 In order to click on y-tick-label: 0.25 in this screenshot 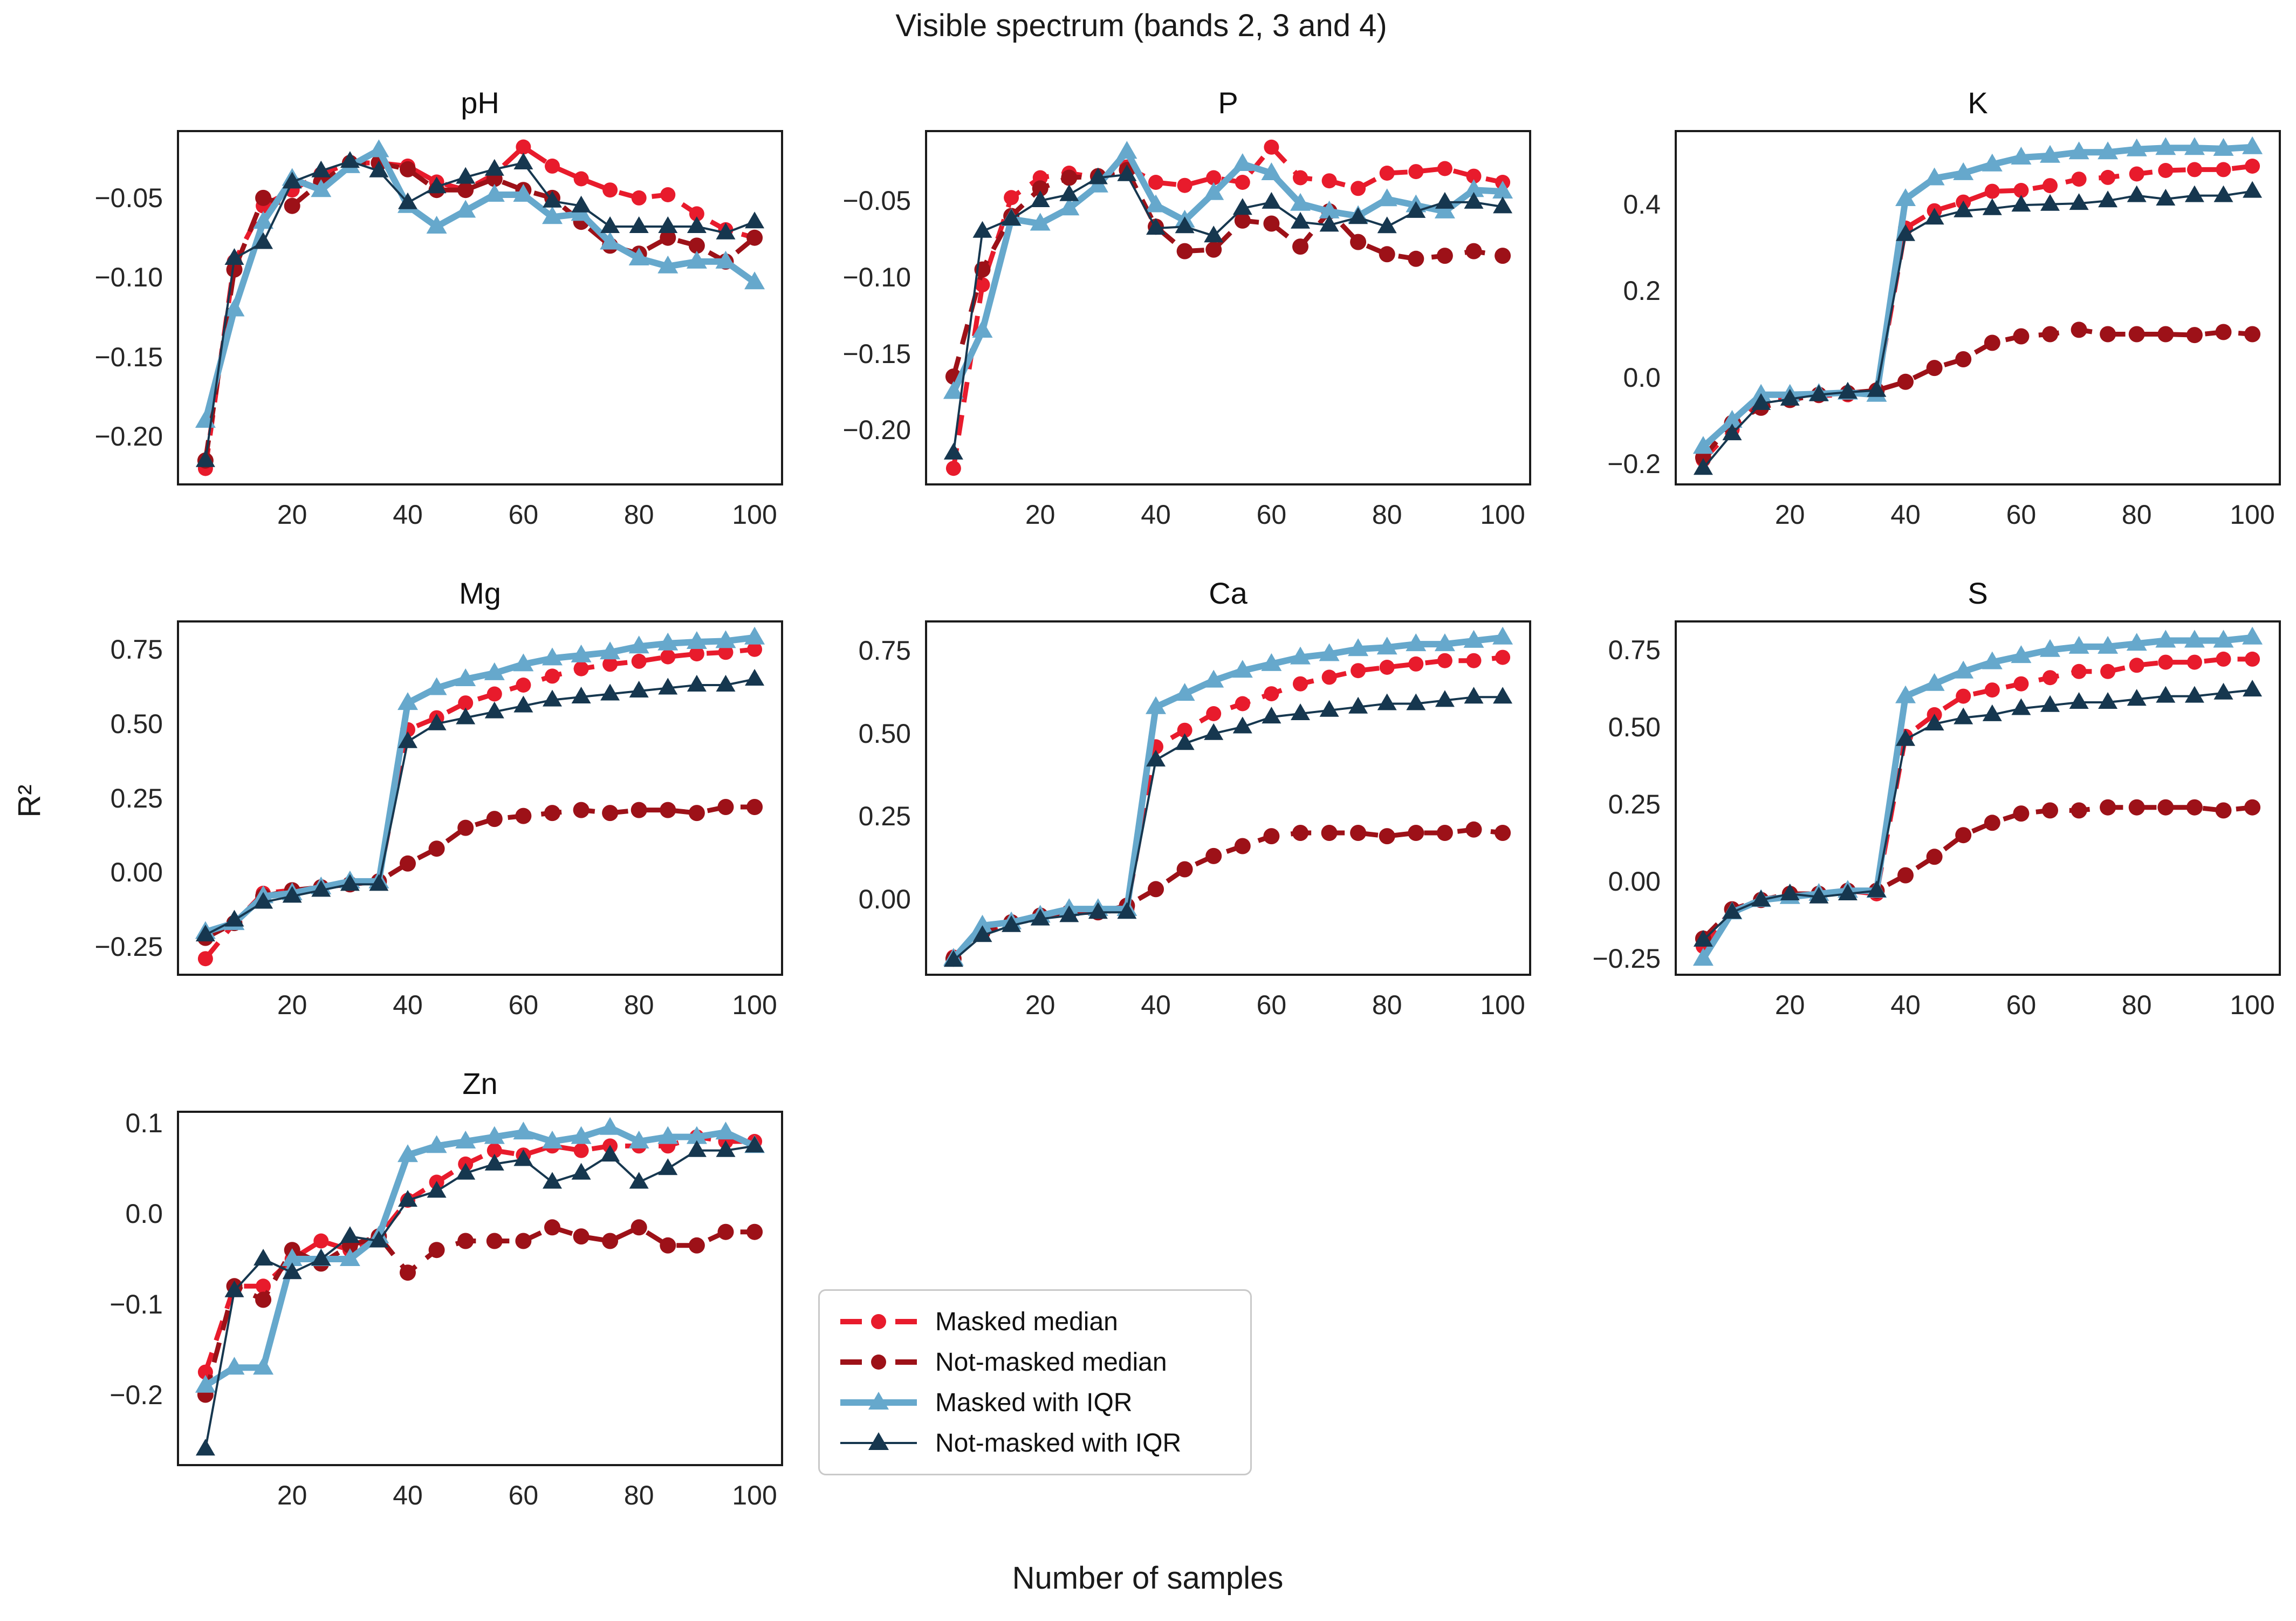, I will do `click(884, 817)`.